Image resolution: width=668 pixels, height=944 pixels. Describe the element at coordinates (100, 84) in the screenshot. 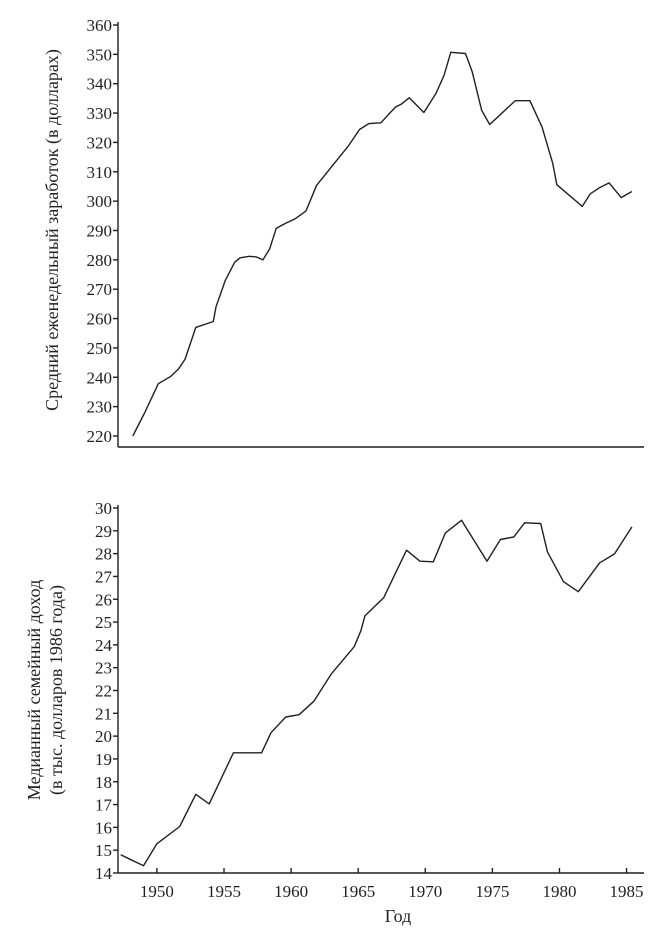

I see `earnings-y-tick-label: 340` at that location.